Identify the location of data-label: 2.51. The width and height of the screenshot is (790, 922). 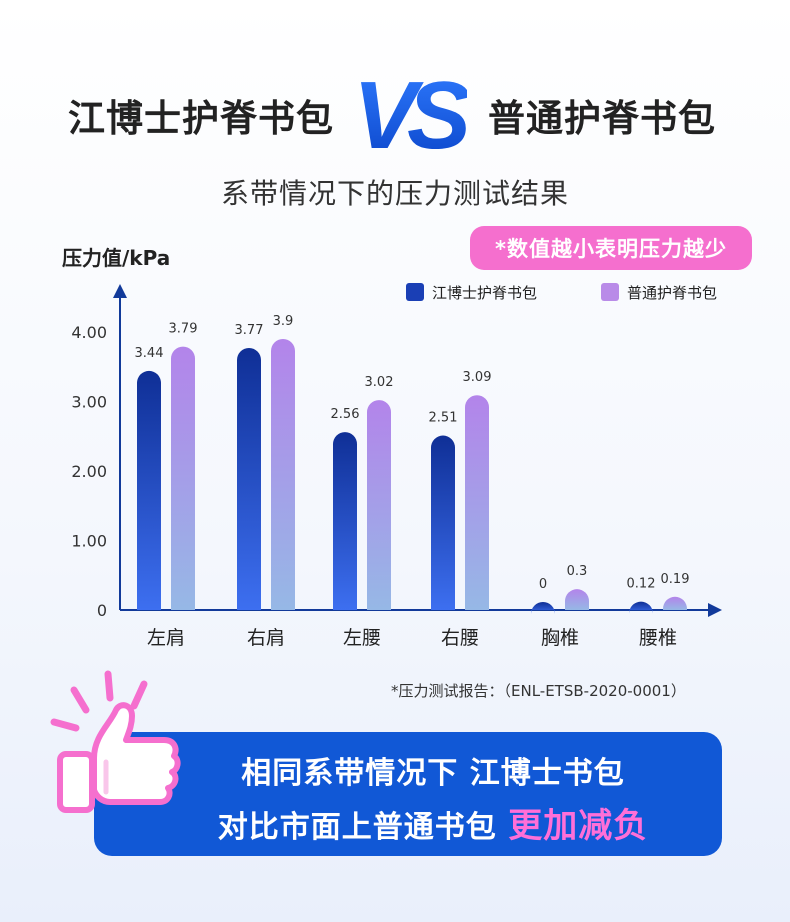
(443, 418).